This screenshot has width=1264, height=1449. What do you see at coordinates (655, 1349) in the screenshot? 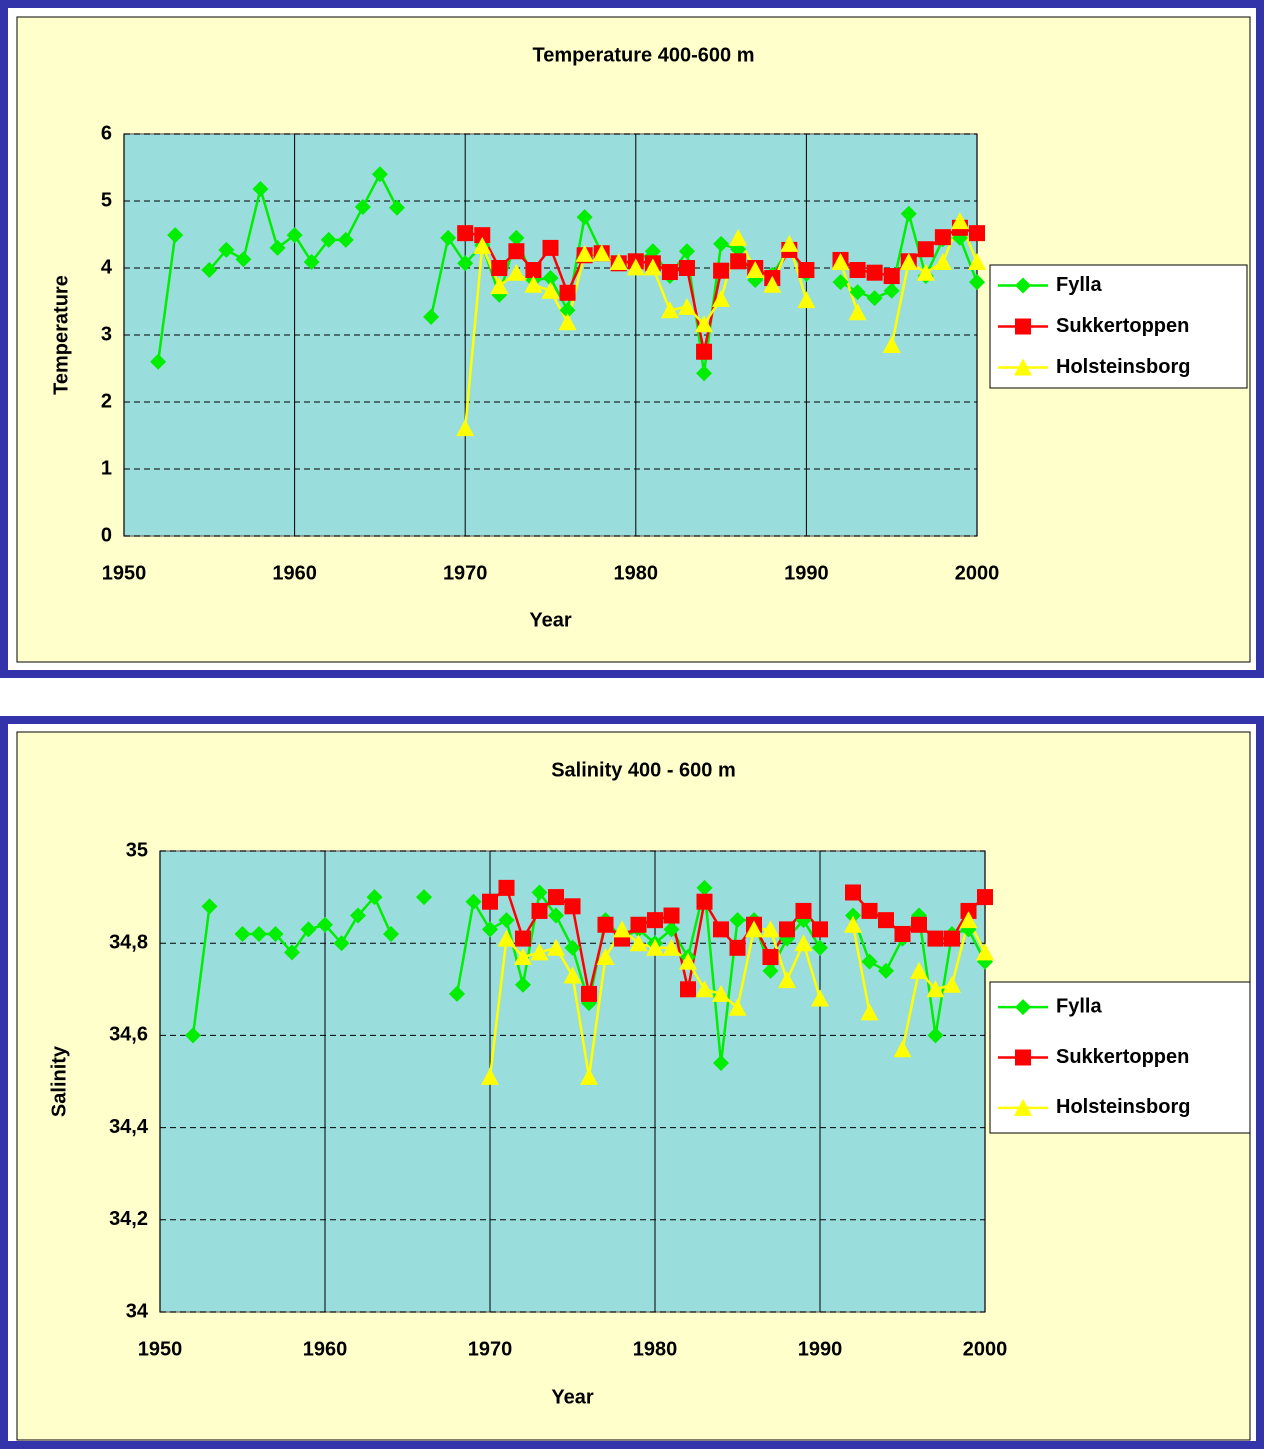
I see `x-tick-label: 1980` at bounding box center [655, 1349].